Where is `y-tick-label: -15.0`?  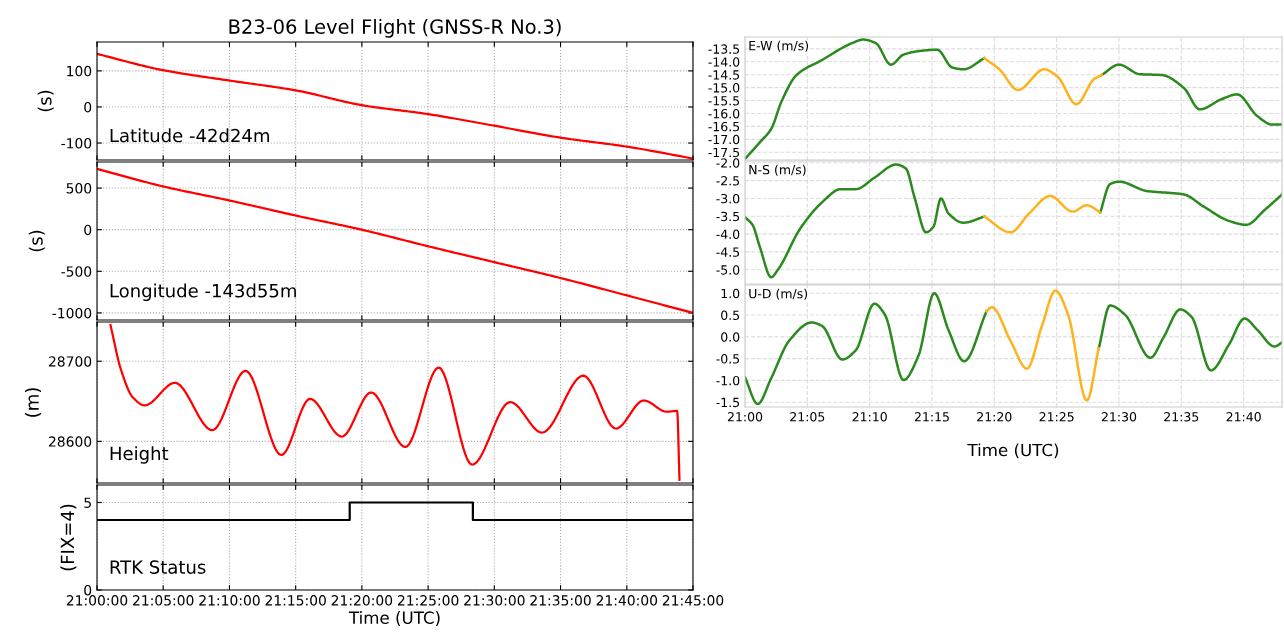 y-tick-label: -15.0 is located at coordinates (724, 88).